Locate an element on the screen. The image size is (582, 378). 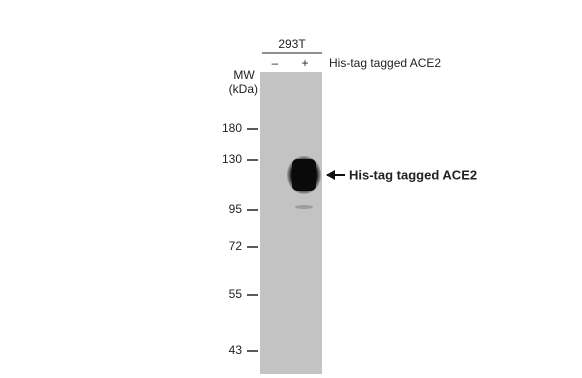
condition-label: His-tag tagged ACE2 is located at coordinates (385, 63).